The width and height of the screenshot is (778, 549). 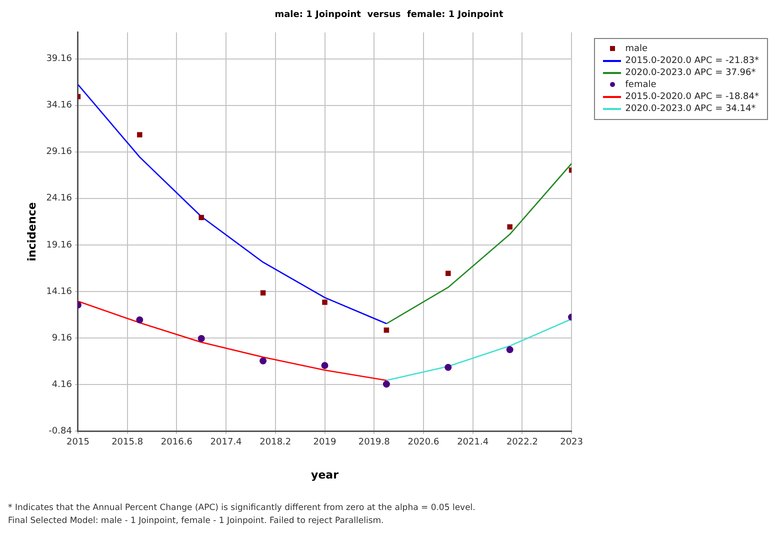 What do you see at coordinates (196, 521) in the screenshot?
I see `text: Final Selected Model: male - 1 Joinpoint, female - 1 Joinpoint. Failed to reject Parallelism.` at bounding box center [196, 521].